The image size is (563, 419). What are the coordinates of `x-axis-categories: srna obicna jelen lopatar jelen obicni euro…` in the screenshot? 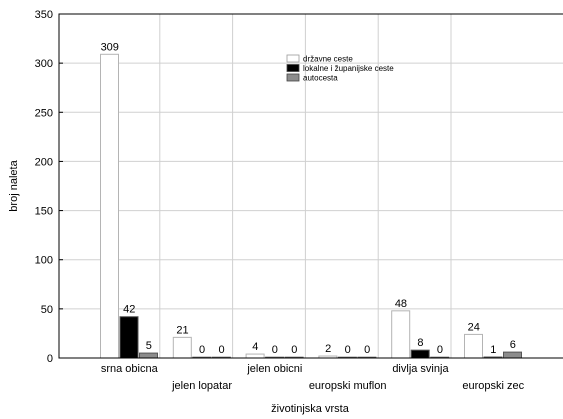 It's located at (313, 377).